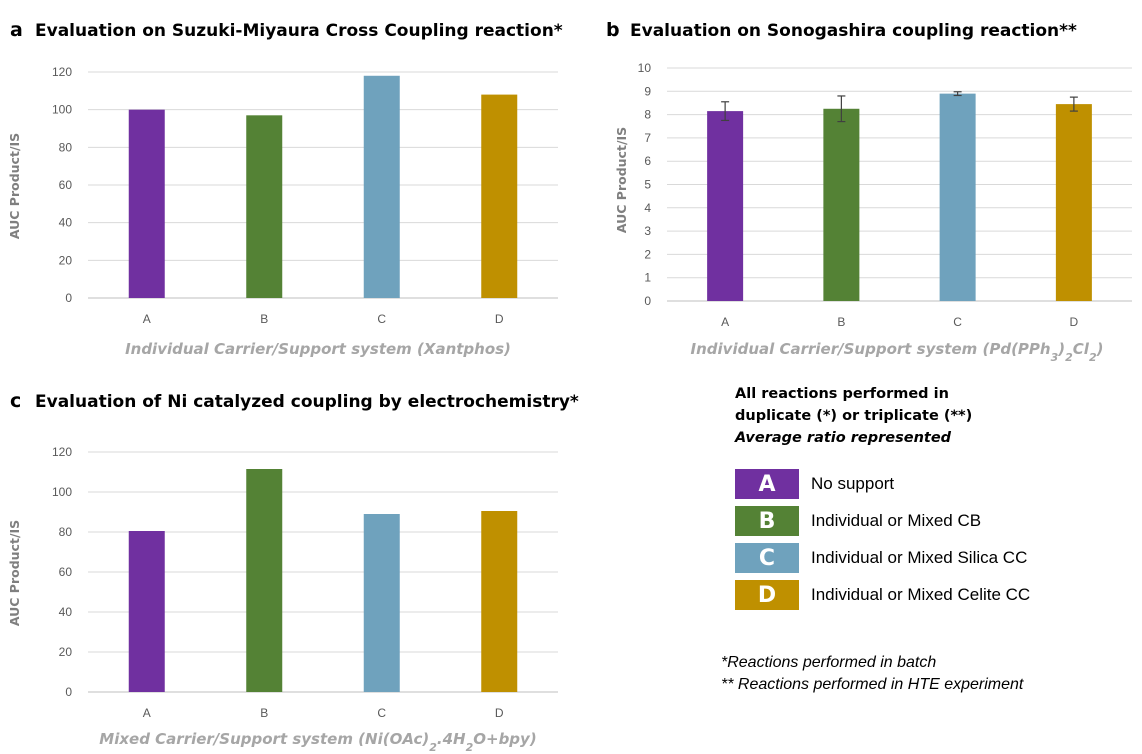  I want to click on legend-label-c: Individual or Mixed Silica CC, so click(919, 557).